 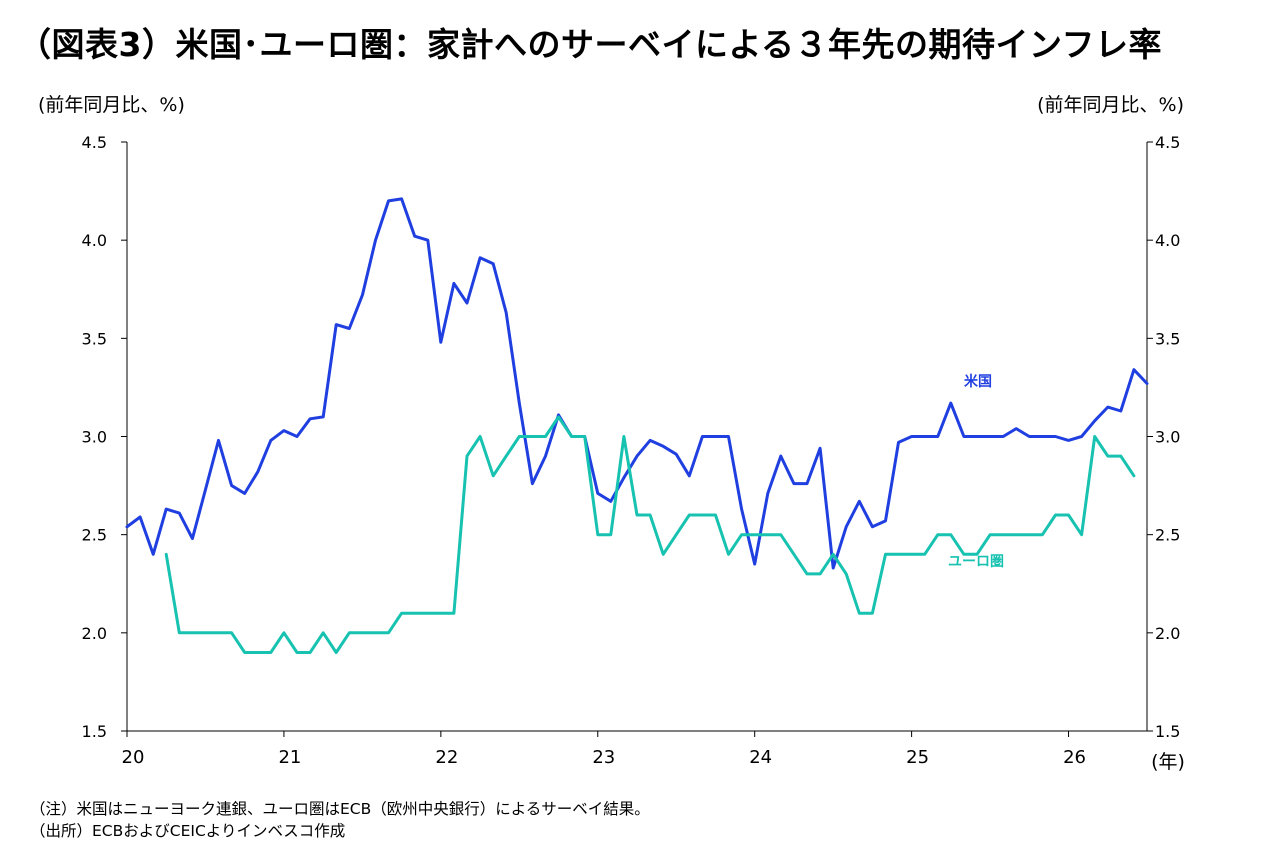 What do you see at coordinates (446, 757) in the screenshot?
I see `x-tick-label: 22` at bounding box center [446, 757].